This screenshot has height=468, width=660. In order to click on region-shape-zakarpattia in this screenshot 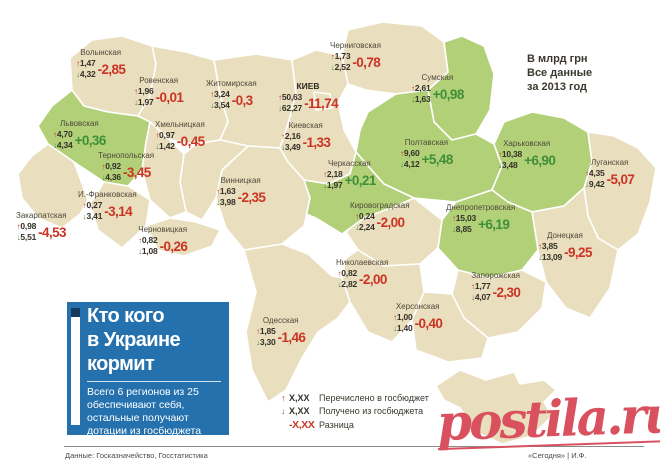, I will do `click(53, 186)`.